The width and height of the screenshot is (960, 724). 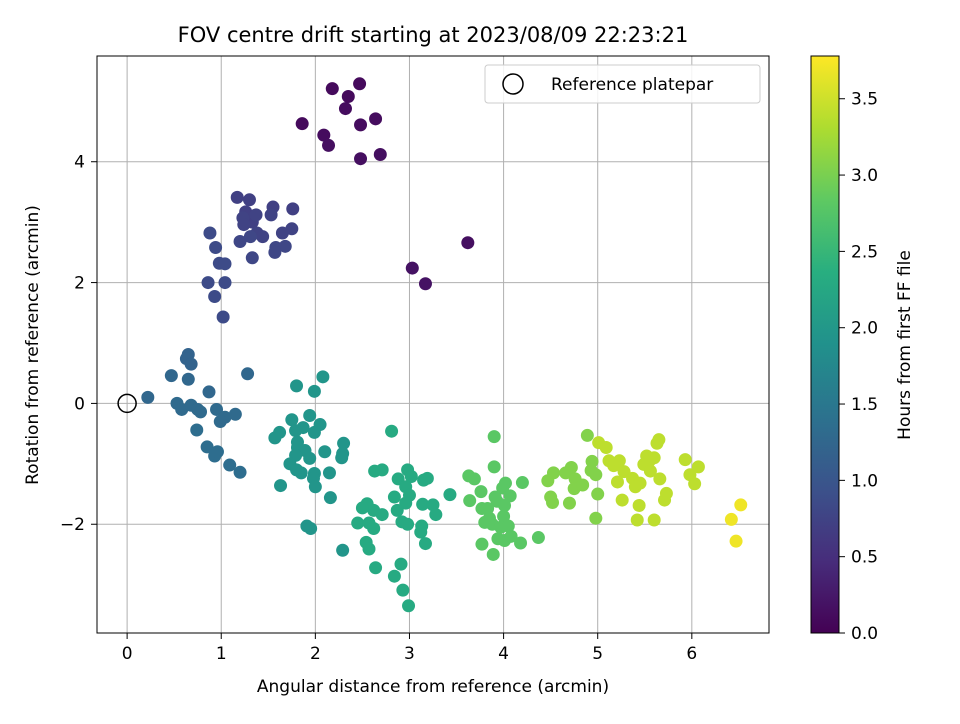 What do you see at coordinates (864, 100) in the screenshot?
I see `colorbar-tick-label: 3.5` at bounding box center [864, 100].